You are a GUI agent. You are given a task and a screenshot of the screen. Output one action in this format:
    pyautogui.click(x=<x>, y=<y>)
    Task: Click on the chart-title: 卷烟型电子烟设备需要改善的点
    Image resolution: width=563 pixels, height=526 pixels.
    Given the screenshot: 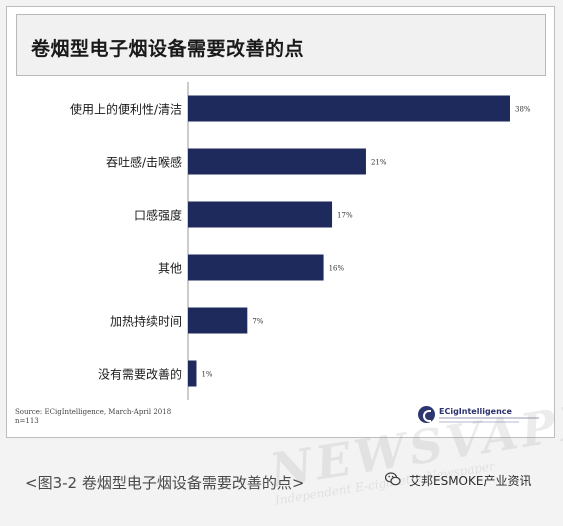 What is the action you would take?
    pyautogui.click(x=168, y=49)
    